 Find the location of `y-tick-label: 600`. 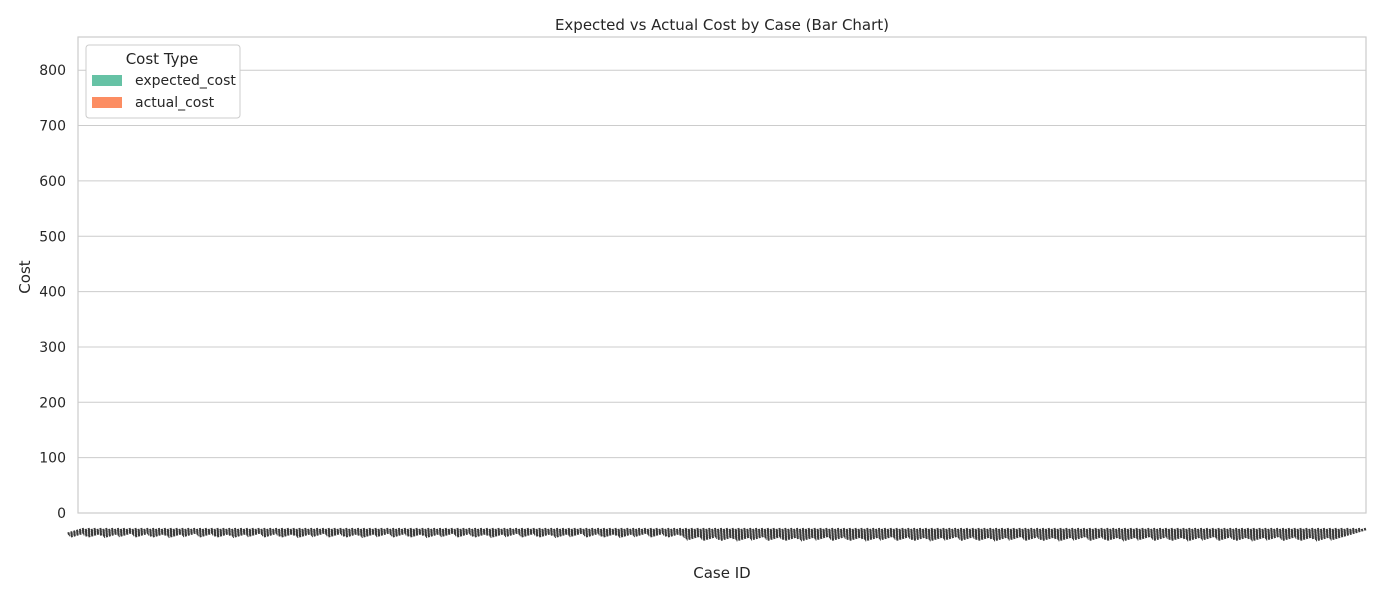

y-tick-label: 600 is located at coordinates (52, 182).